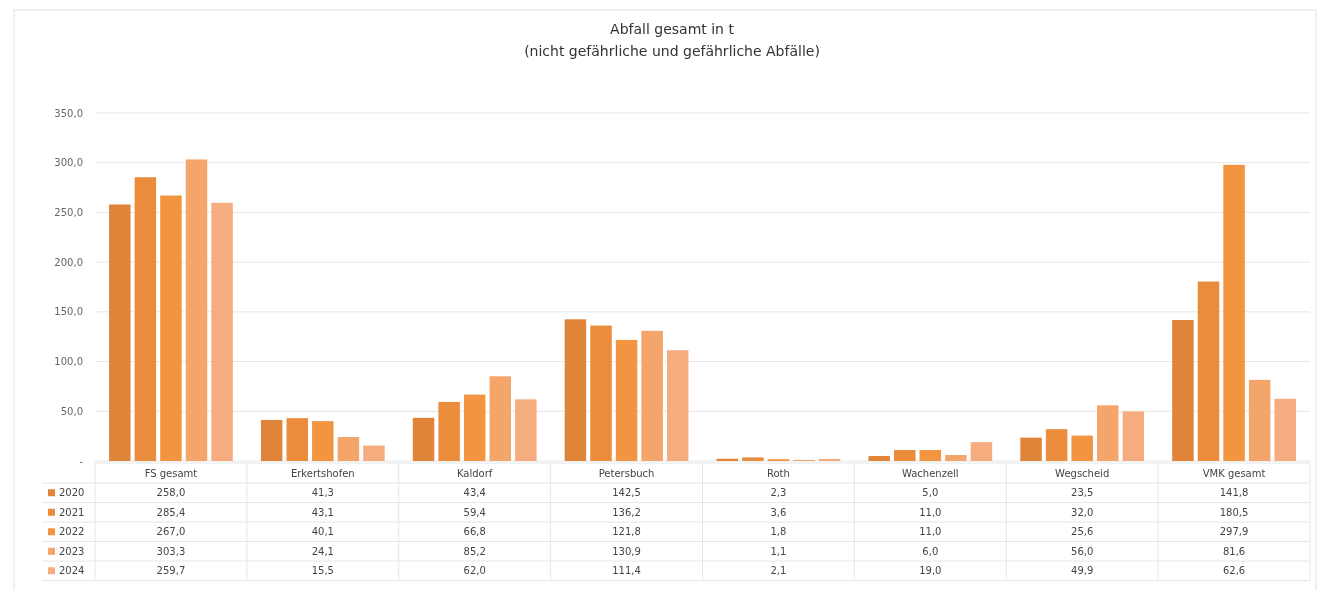 This screenshot has height=590, width=1329. Describe the element at coordinates (930, 571) in the screenshot. I see `data-label: 19,0` at that location.